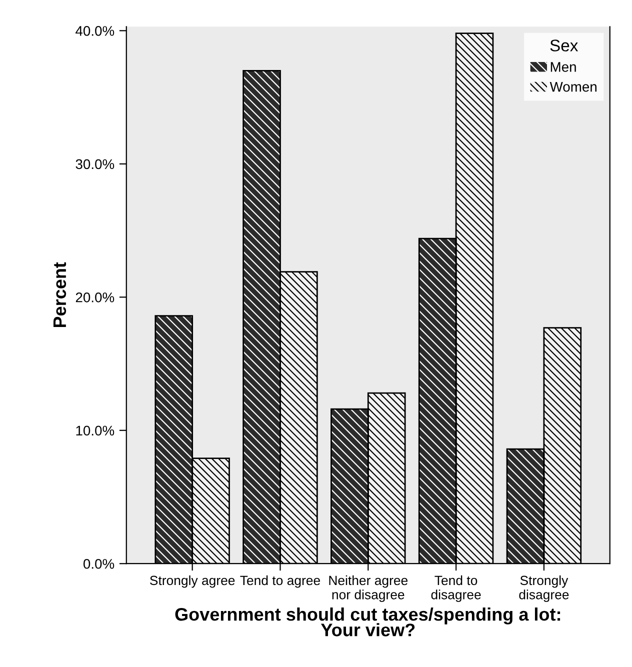  What do you see at coordinates (95, 164) in the screenshot?
I see `y-tick-label: 30.0%` at bounding box center [95, 164].